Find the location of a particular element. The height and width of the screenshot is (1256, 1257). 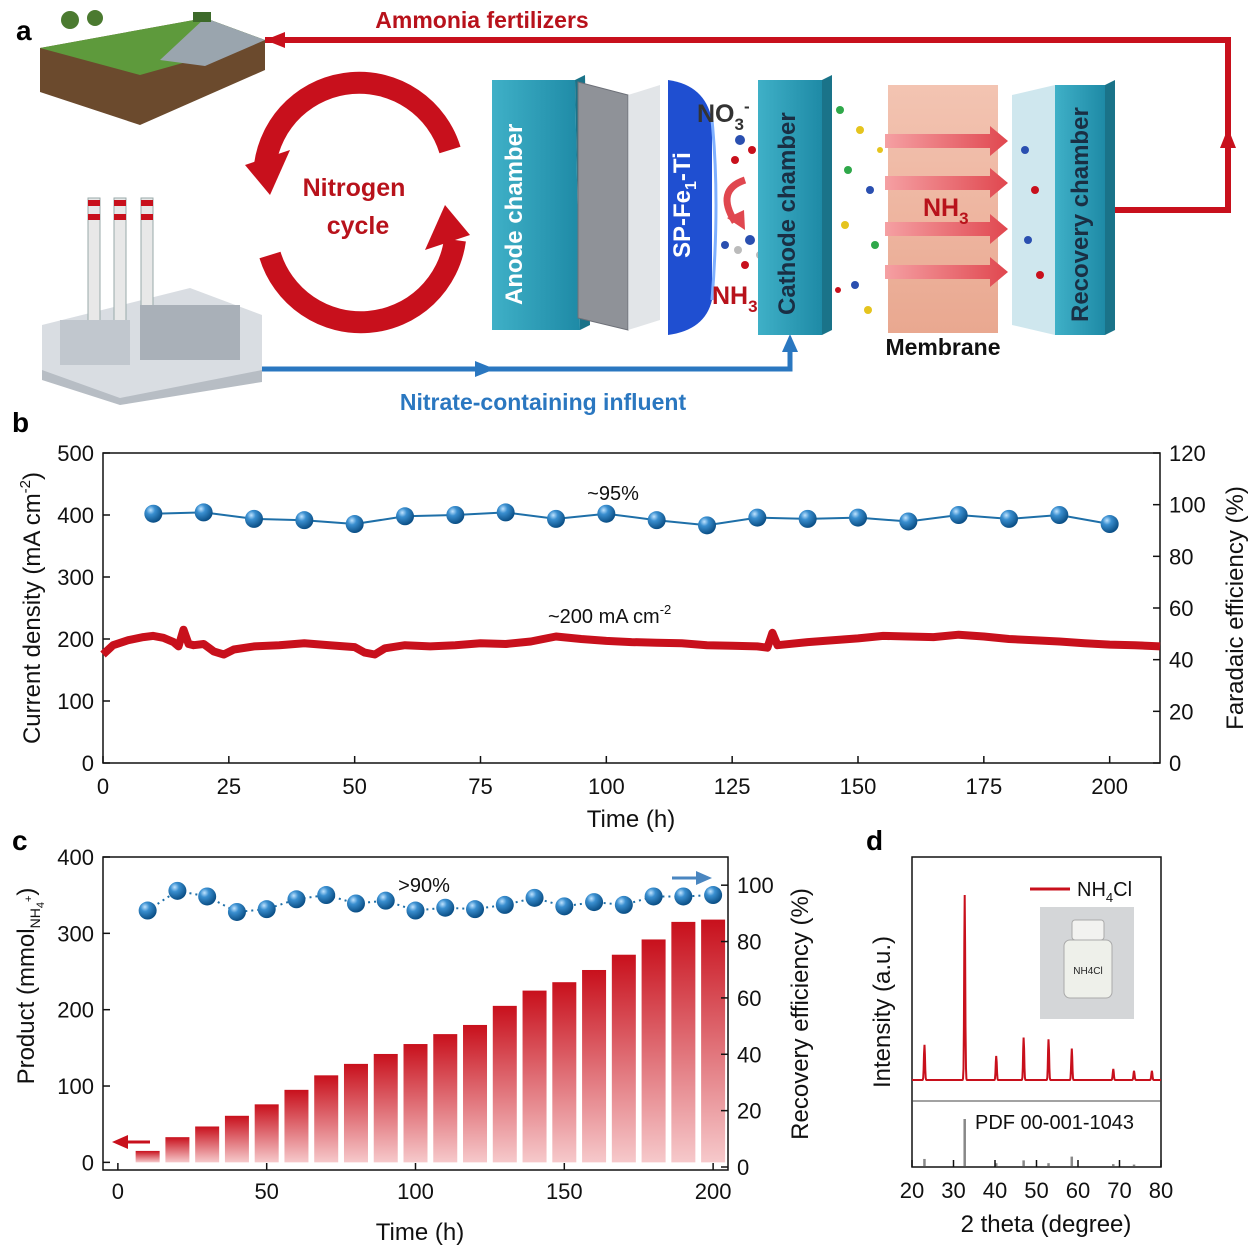

chart-b-y-left-tick-label: 0 is located at coordinates (88, 763).